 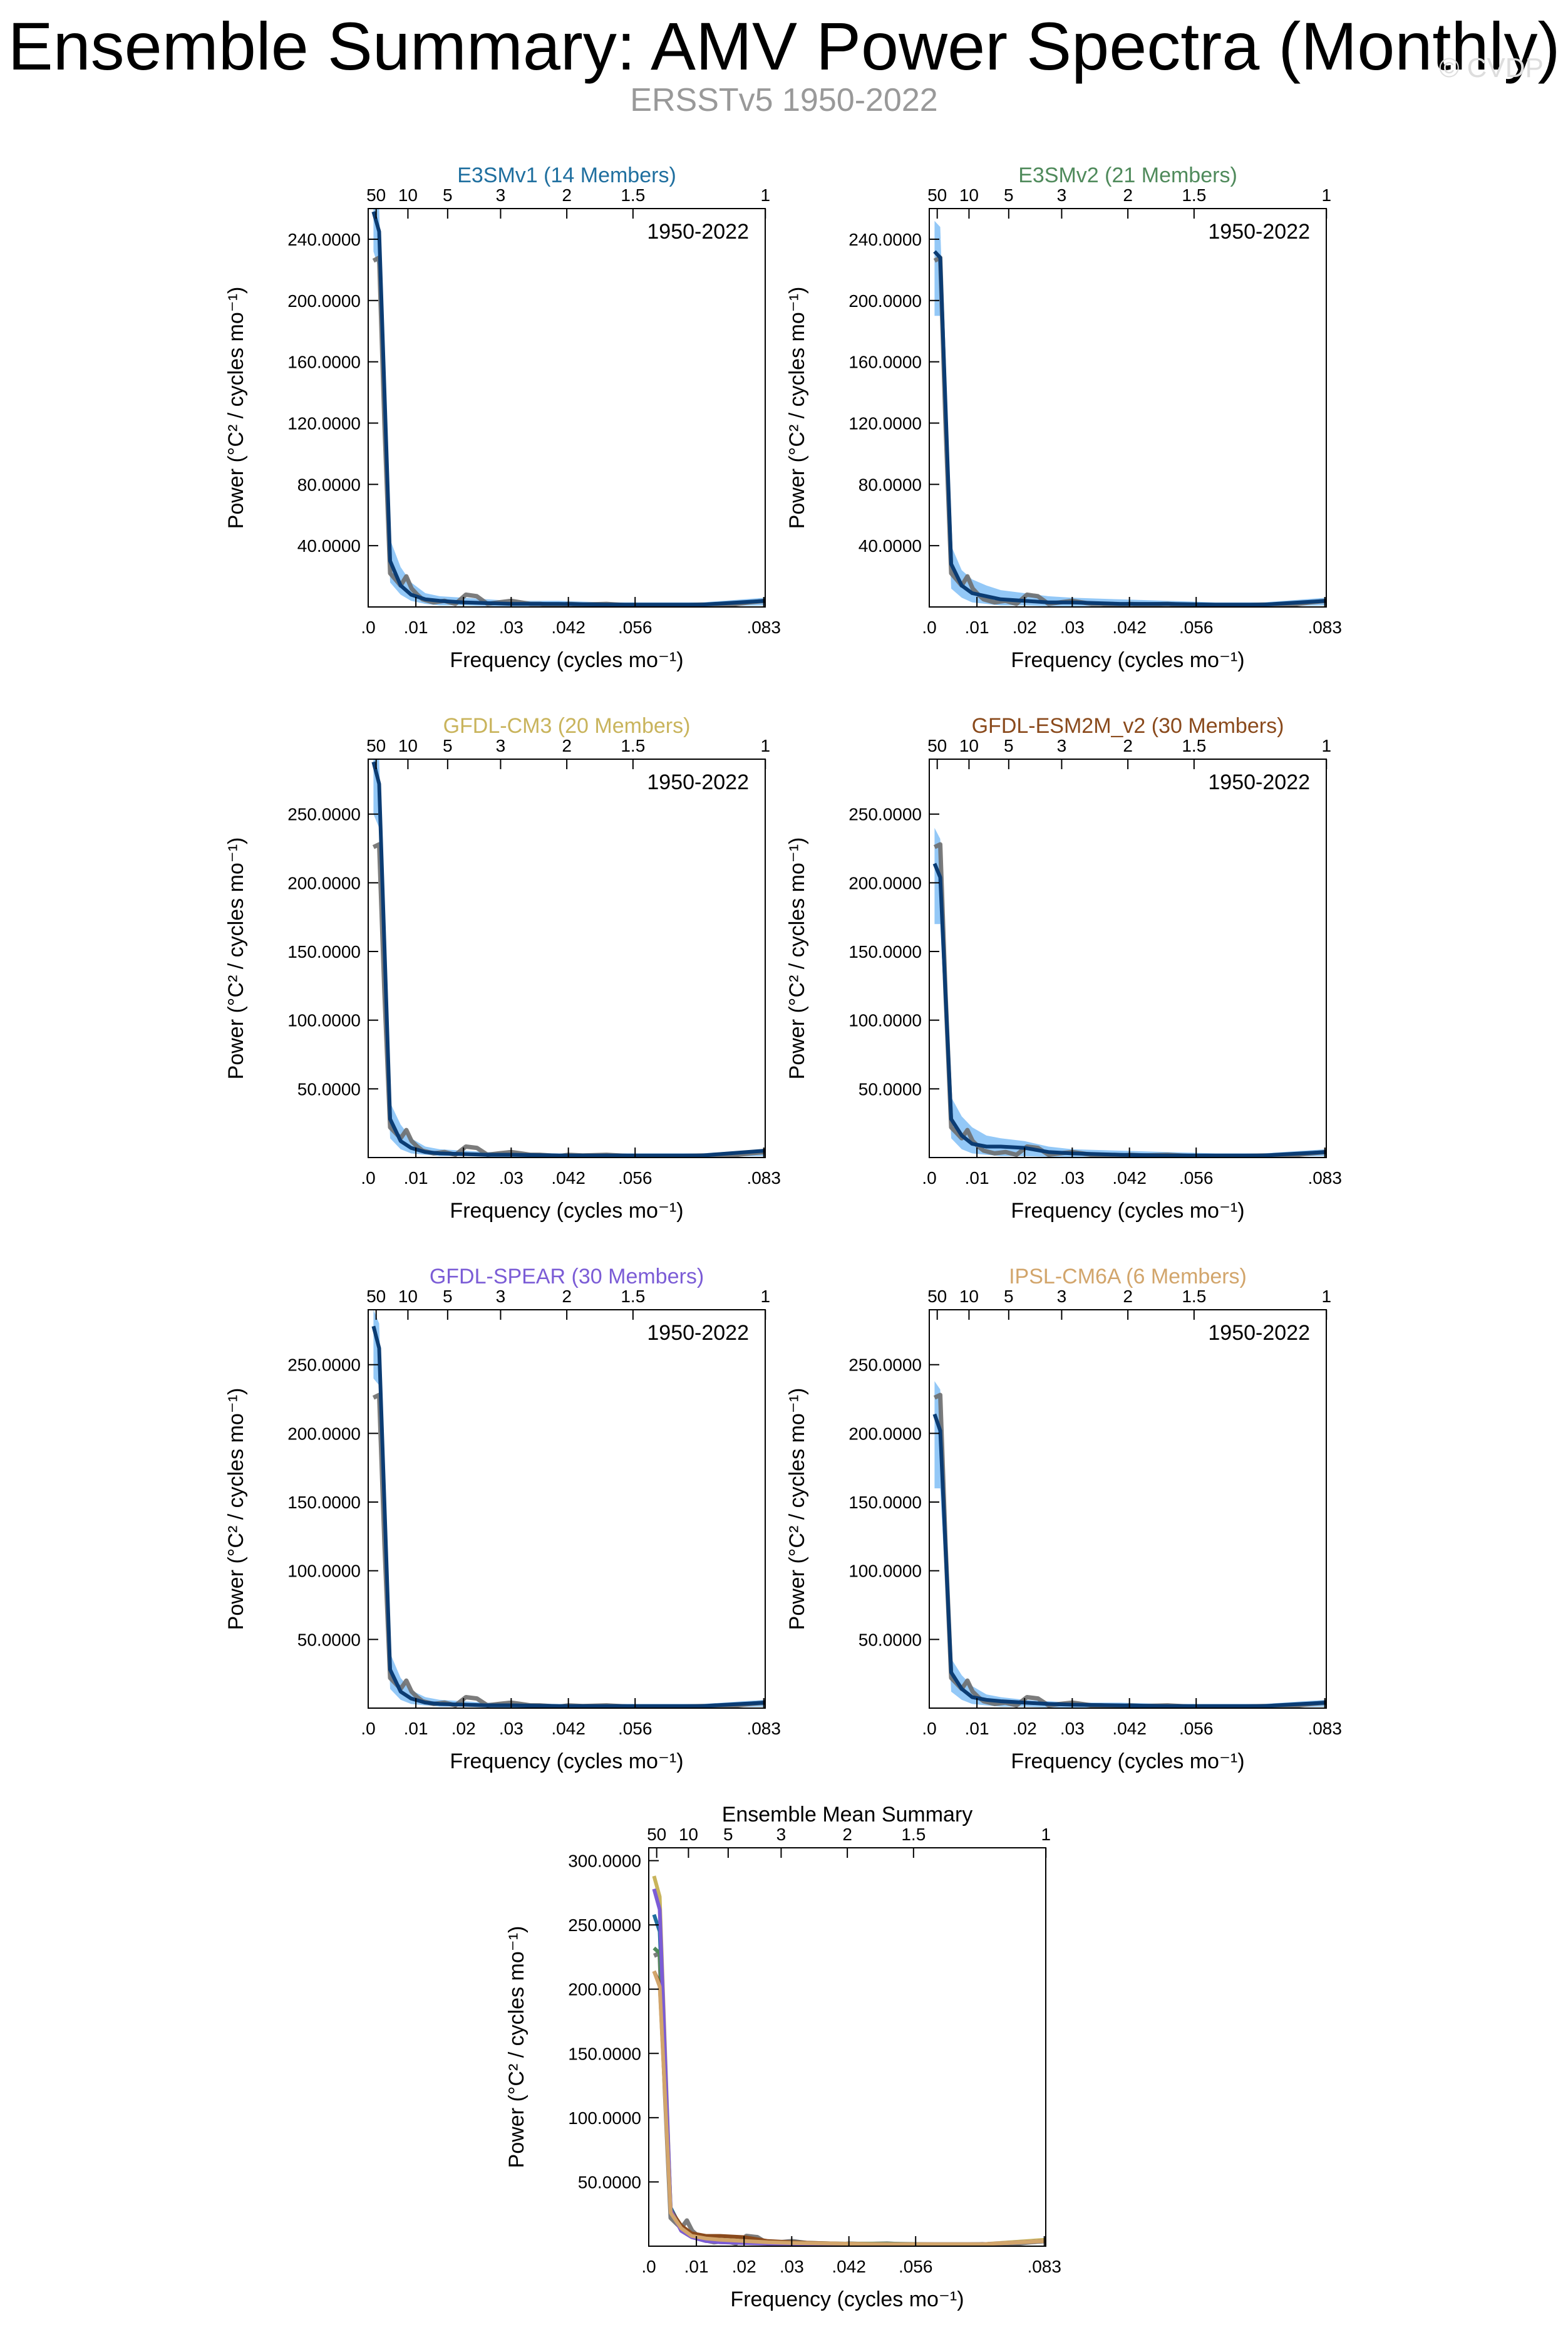 What do you see at coordinates (1127, 175) in the screenshot?
I see `panel-title: E3SMv2 (21 Members)` at bounding box center [1127, 175].